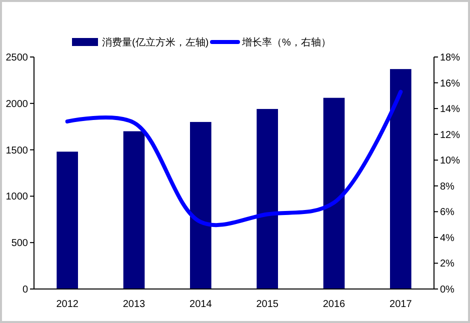  I want to click on y2-tick-label: 18%, so click(450, 58).